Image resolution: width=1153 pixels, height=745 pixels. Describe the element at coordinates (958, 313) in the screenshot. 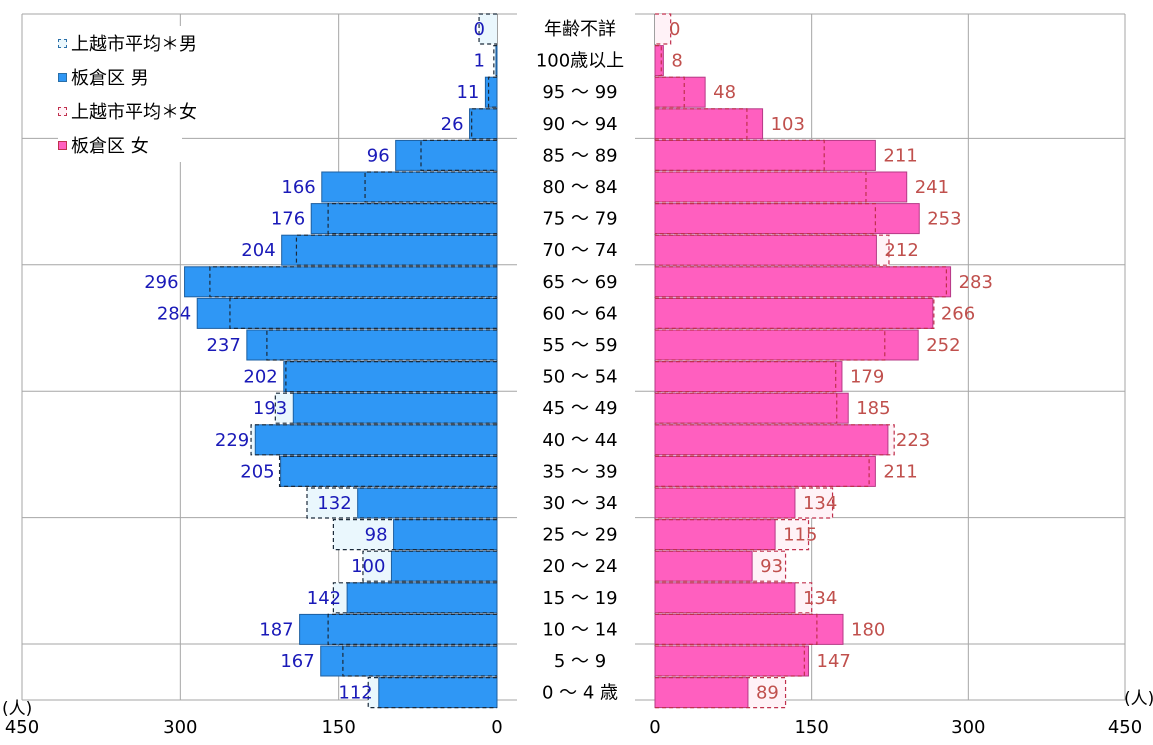

I see `value-label-female: 266` at that location.